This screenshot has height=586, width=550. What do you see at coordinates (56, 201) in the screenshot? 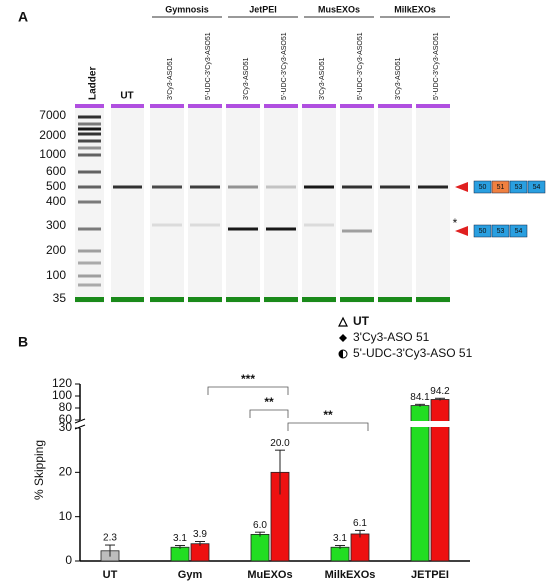
I see `size-label: 400` at bounding box center [56, 201].